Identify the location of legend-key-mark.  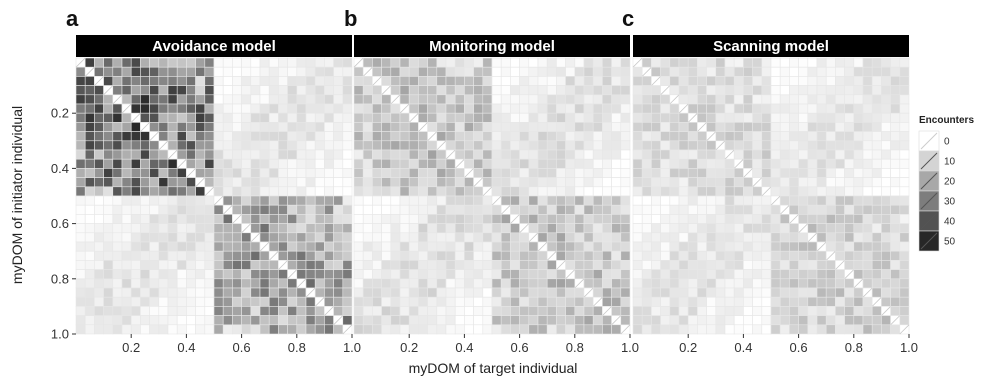
(929, 141).